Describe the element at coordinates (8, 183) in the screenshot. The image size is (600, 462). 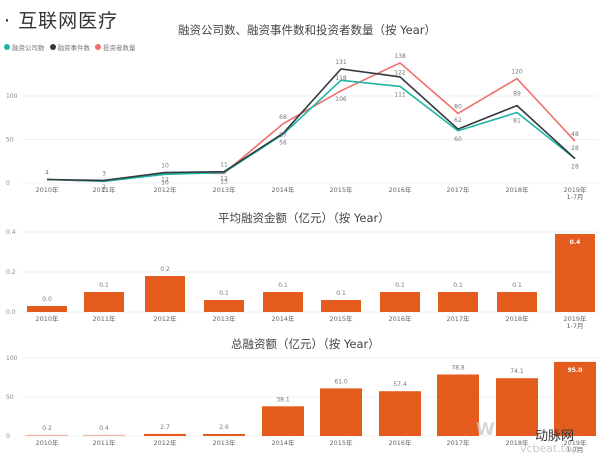
I see `y-axis-tick: 0` at that location.